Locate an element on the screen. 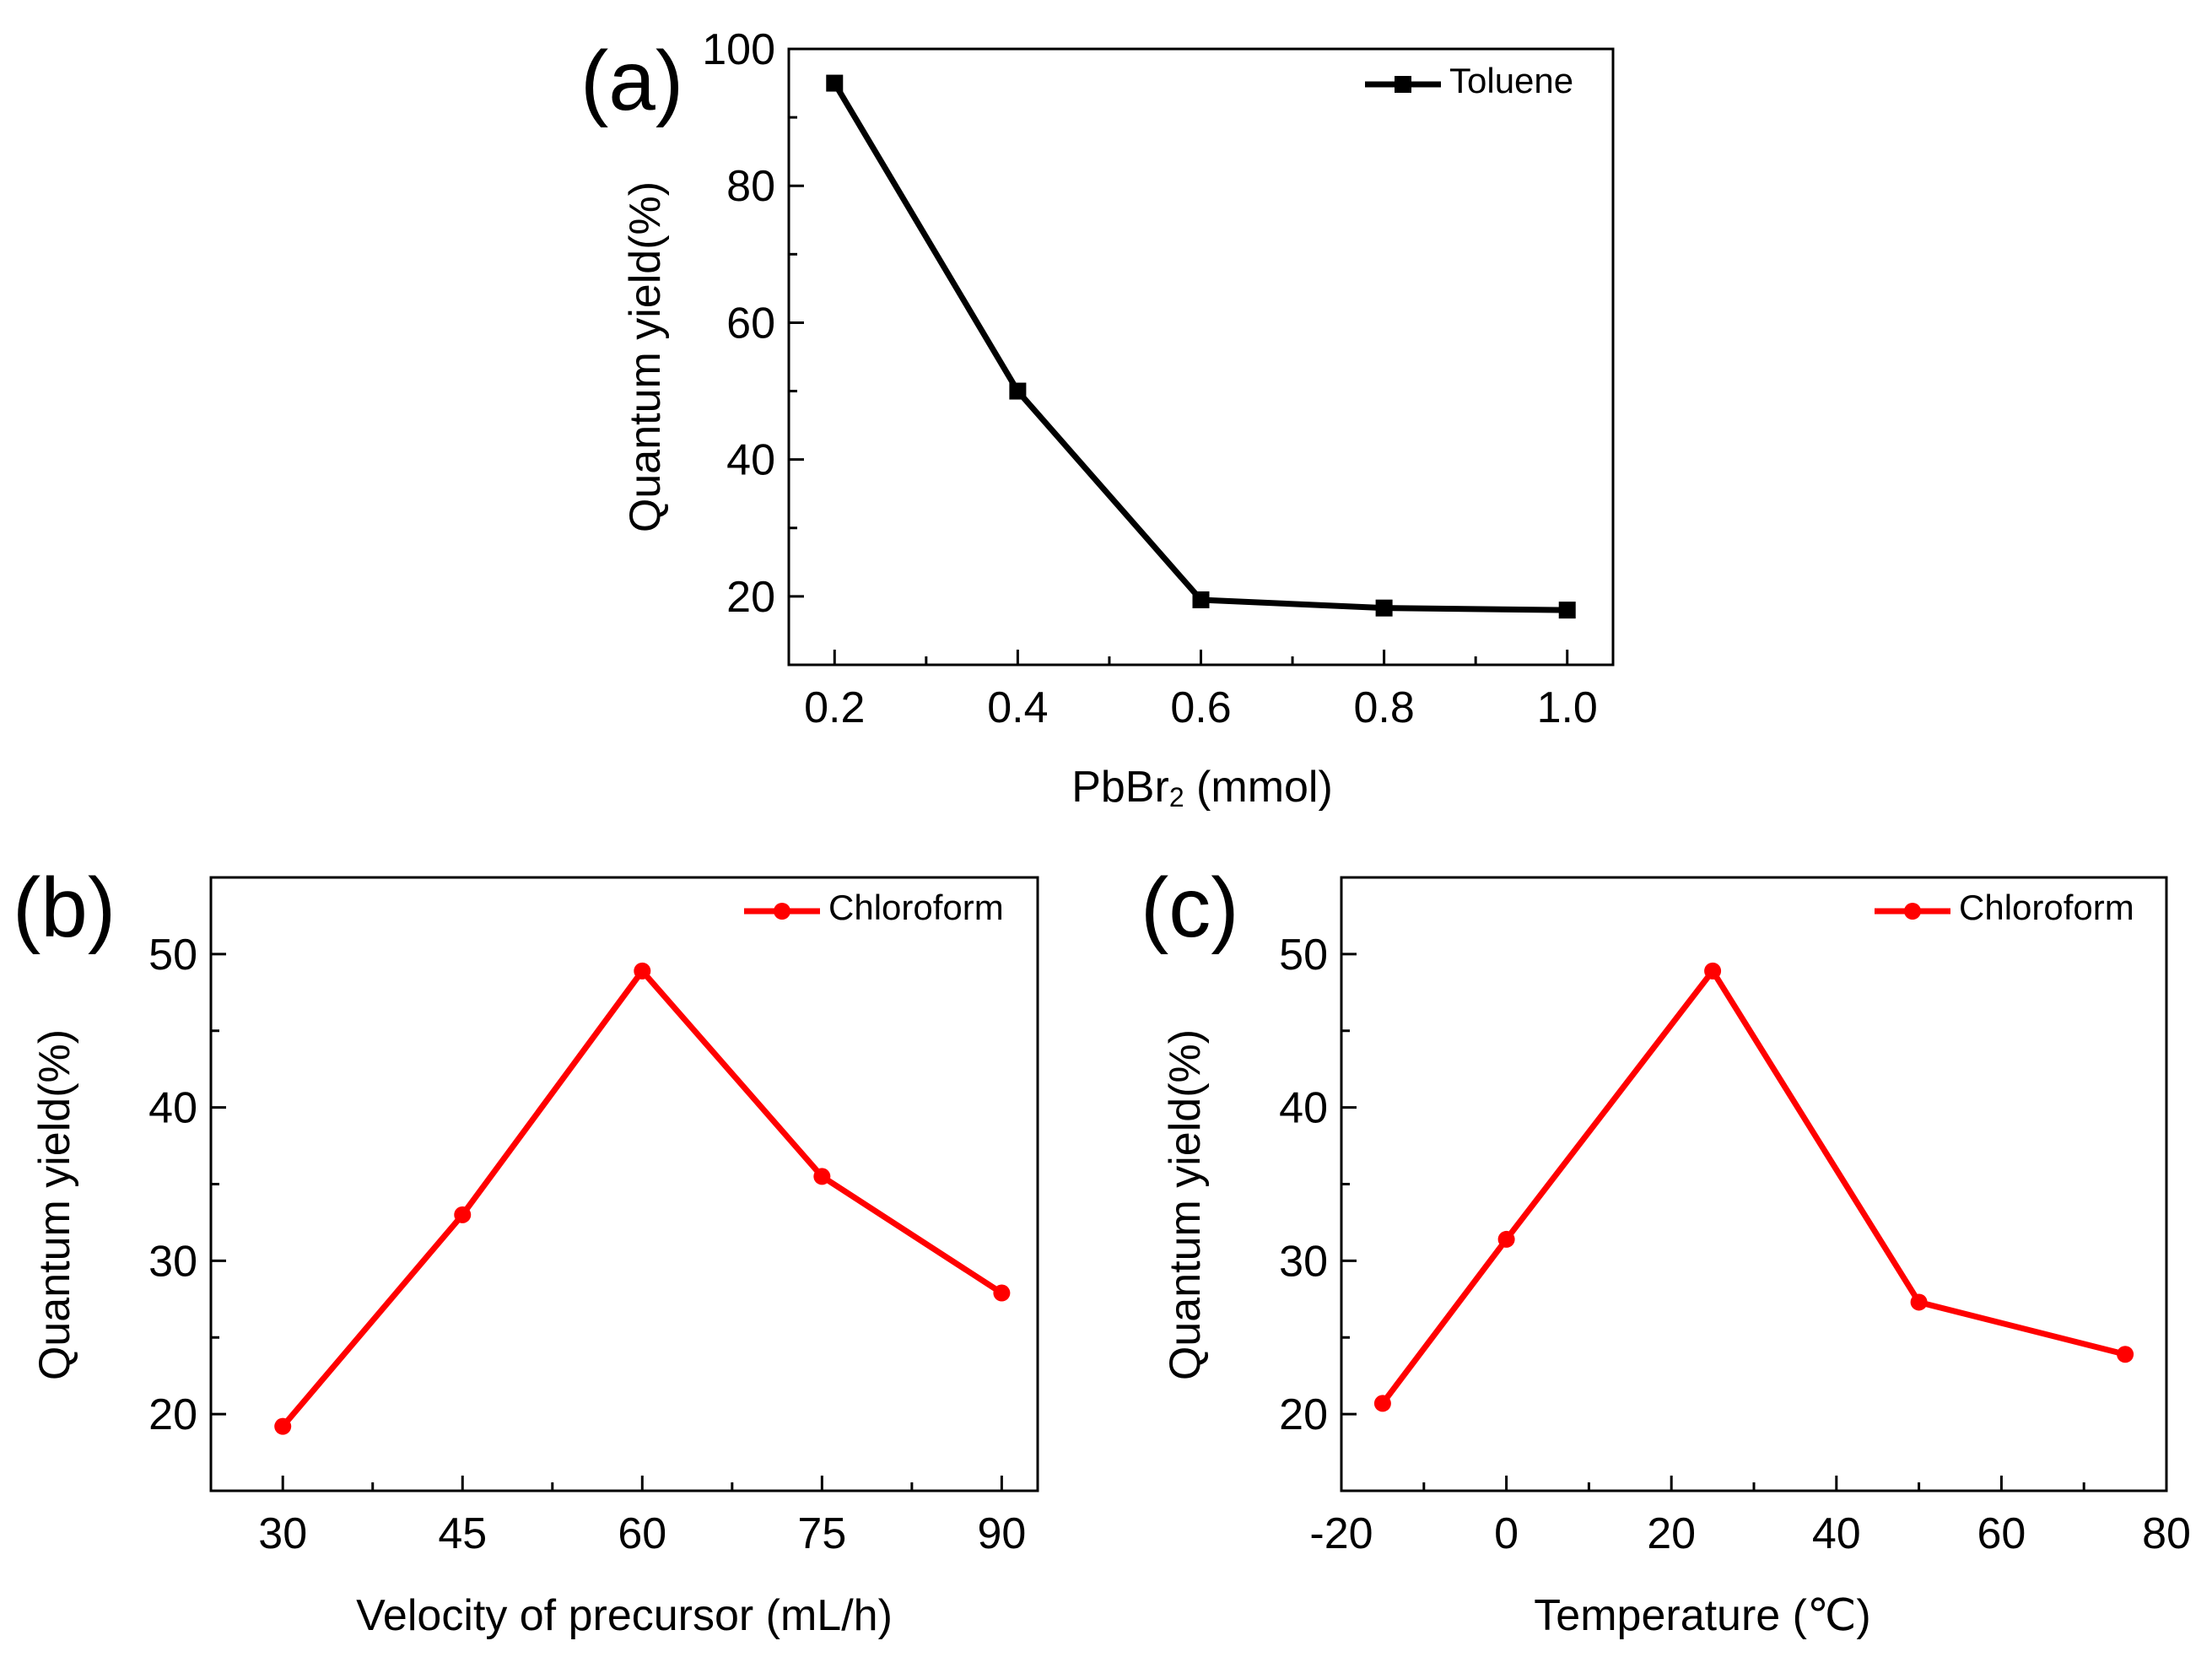 The image size is (2212, 1657). legend-label-c: Chloroform is located at coordinates (2046, 907).